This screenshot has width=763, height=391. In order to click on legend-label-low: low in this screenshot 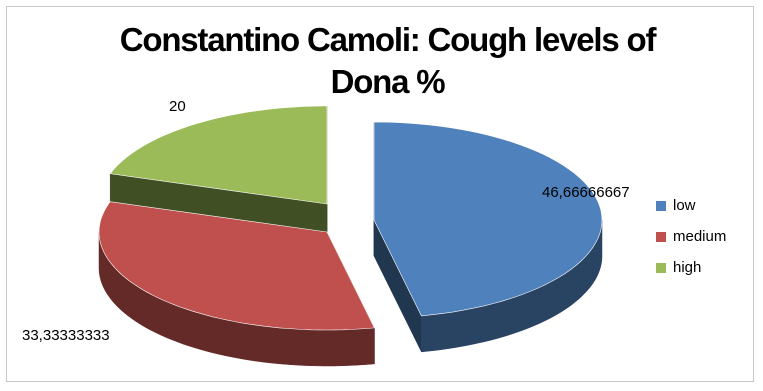, I will do `click(684, 205)`.